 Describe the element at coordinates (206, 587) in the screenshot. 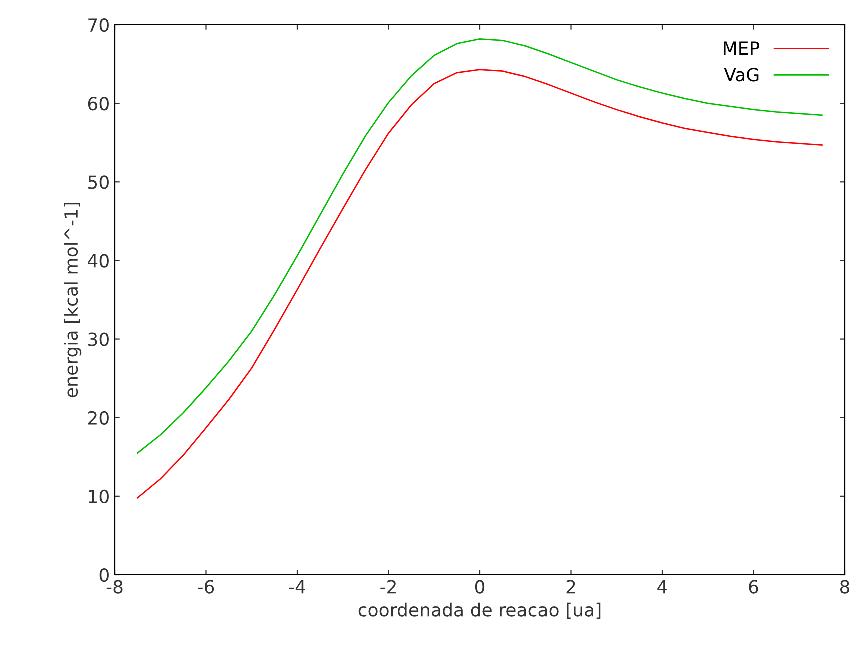

I see `x-tick-label: -6` at that location.